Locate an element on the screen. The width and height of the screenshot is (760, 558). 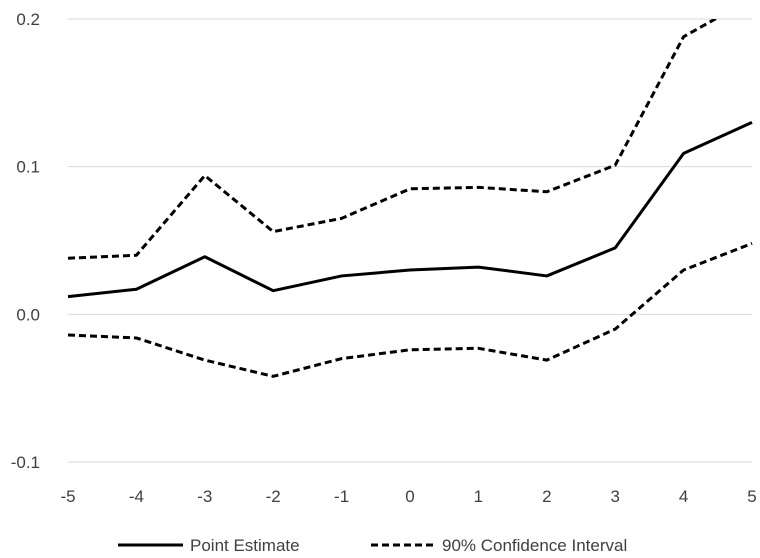
y-tick-label: -0.1 is located at coordinates (25, 462).